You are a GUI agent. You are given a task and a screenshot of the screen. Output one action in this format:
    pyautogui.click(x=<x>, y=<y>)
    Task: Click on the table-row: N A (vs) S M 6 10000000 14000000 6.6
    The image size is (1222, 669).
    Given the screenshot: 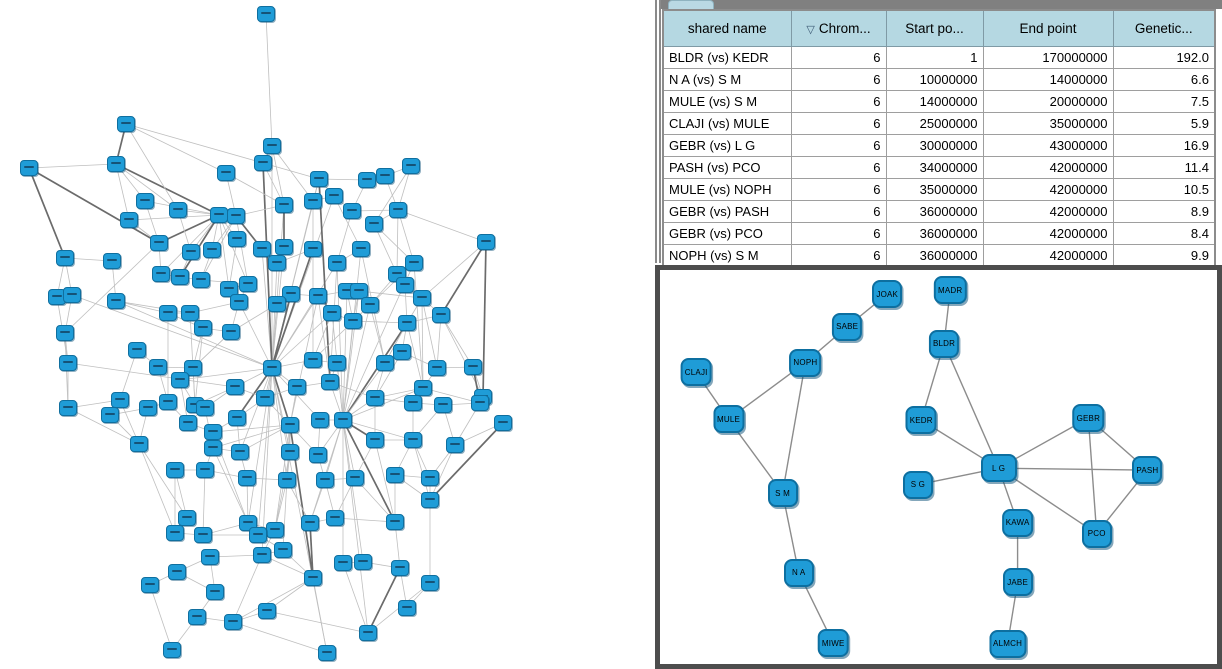 What is the action you would take?
    pyautogui.click(x=939, y=79)
    